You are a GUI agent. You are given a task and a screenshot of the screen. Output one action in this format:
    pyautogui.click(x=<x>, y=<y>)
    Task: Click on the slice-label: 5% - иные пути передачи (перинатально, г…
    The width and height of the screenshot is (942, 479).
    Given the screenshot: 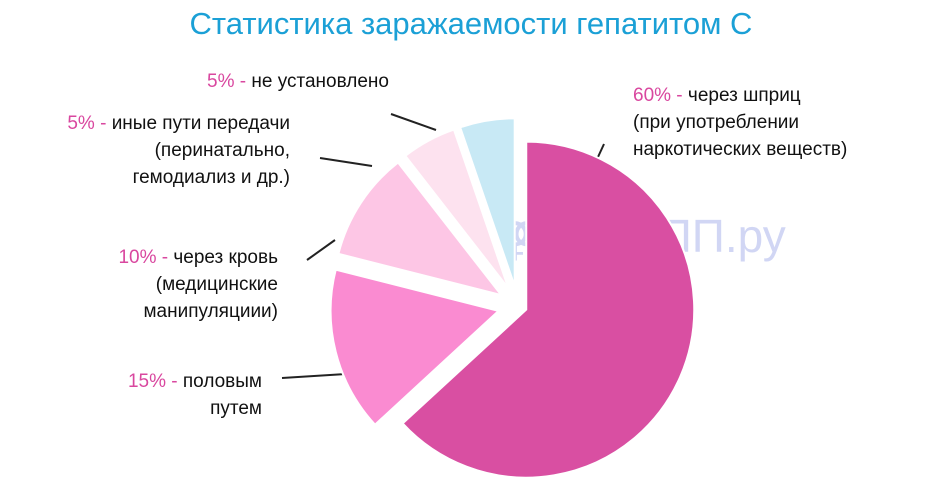 What is the action you would take?
    pyautogui.click(x=178, y=150)
    